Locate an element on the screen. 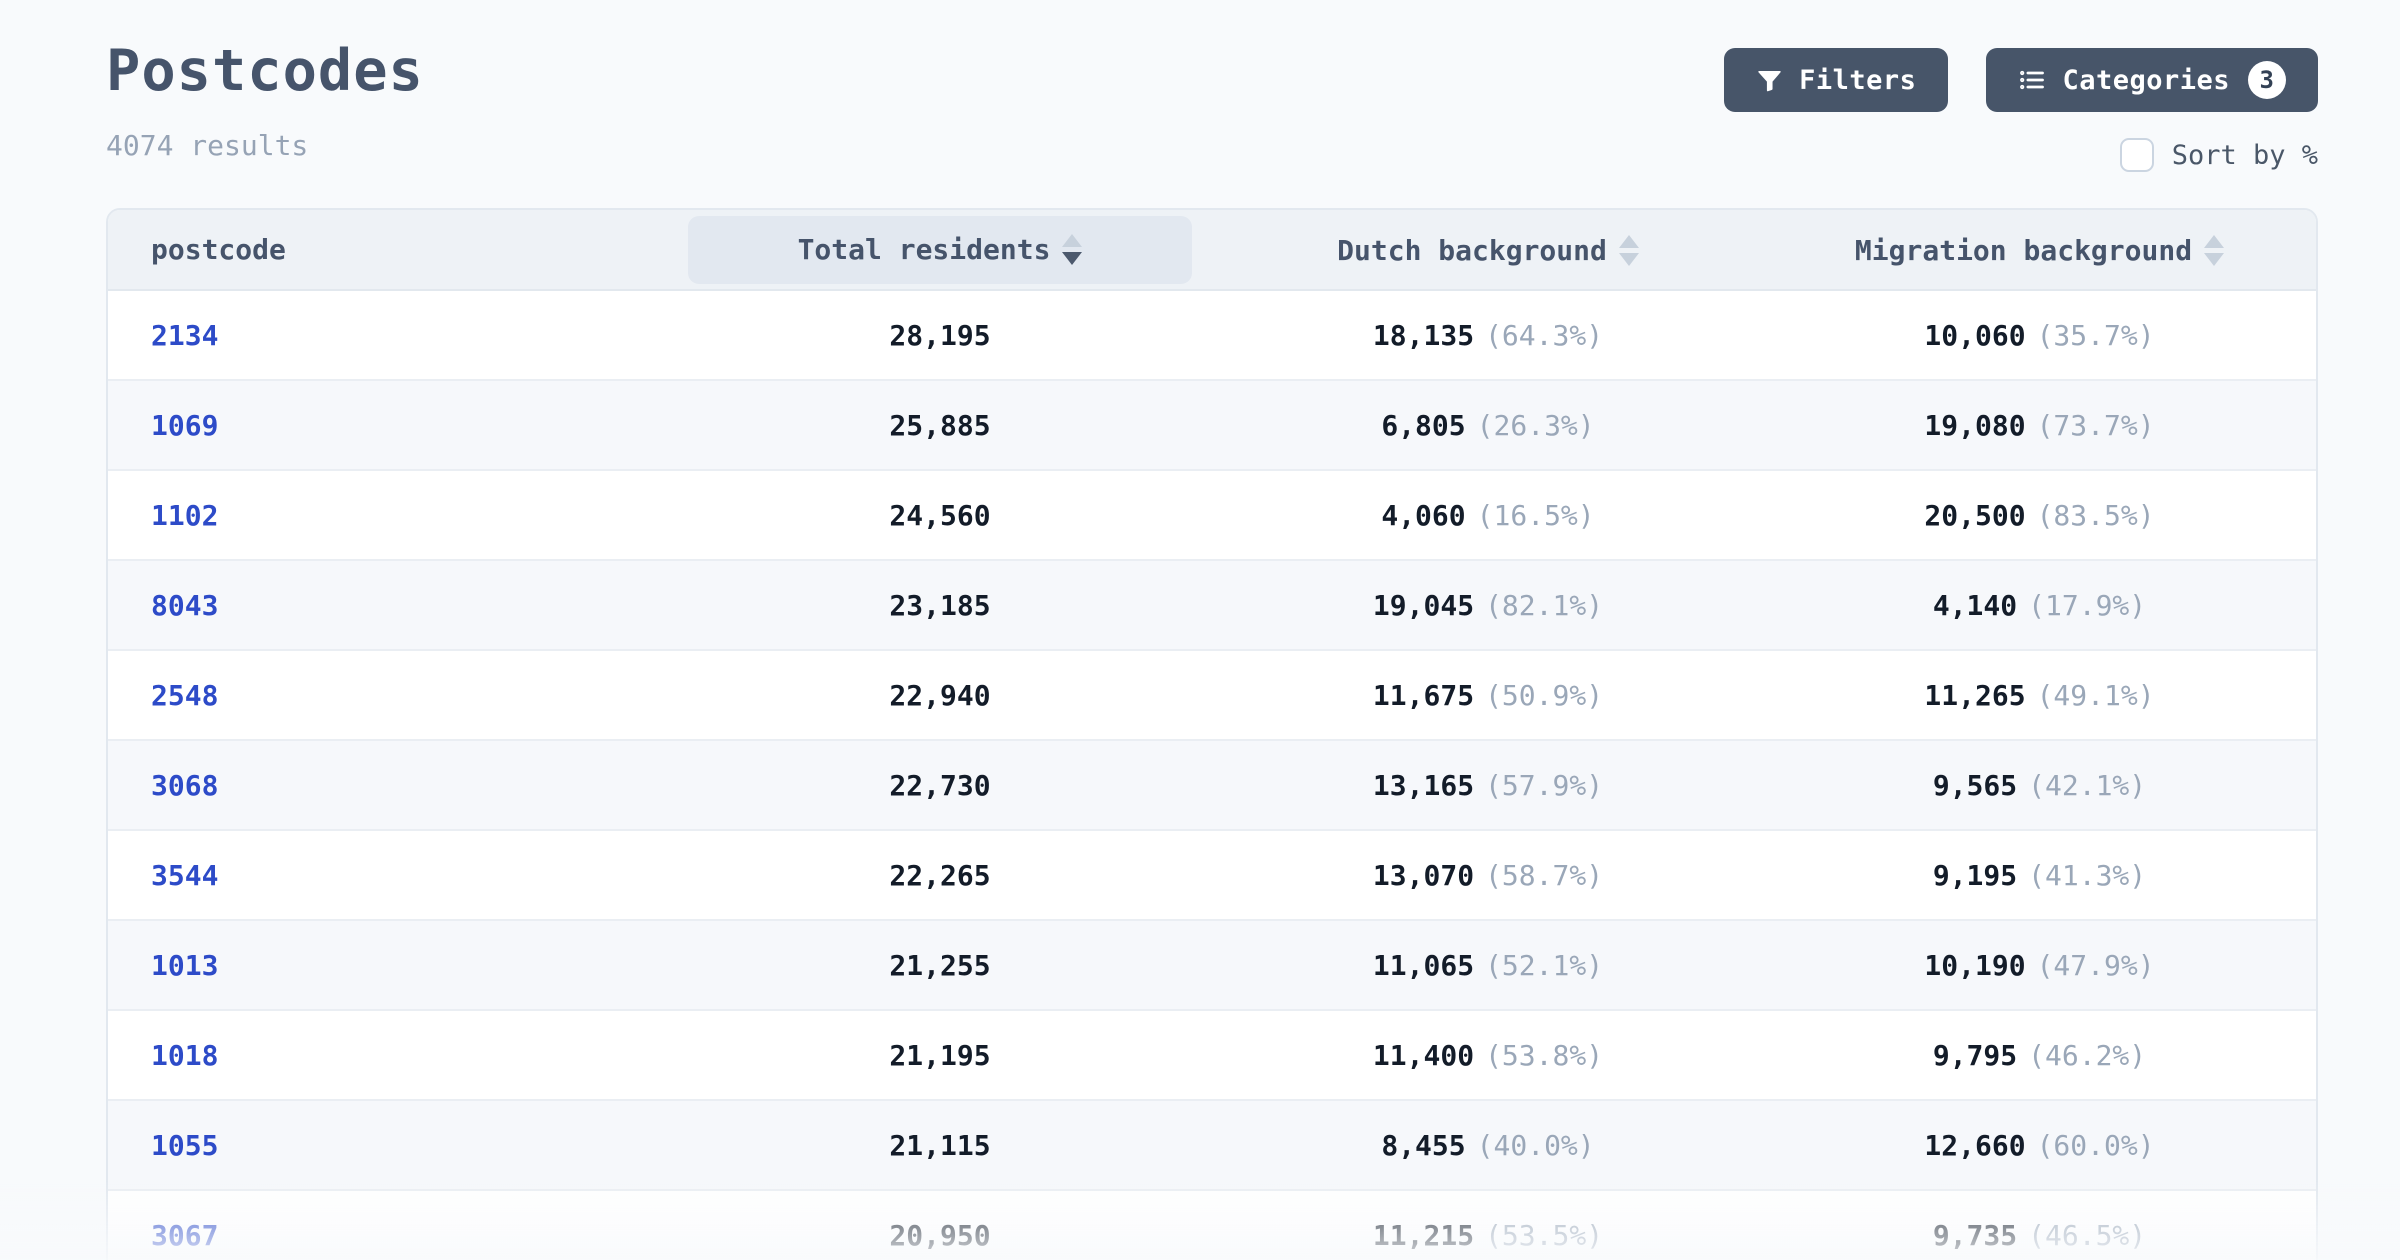 The width and height of the screenshot is (2400, 1260). total-residents-value: 24,560 is located at coordinates (940, 515).